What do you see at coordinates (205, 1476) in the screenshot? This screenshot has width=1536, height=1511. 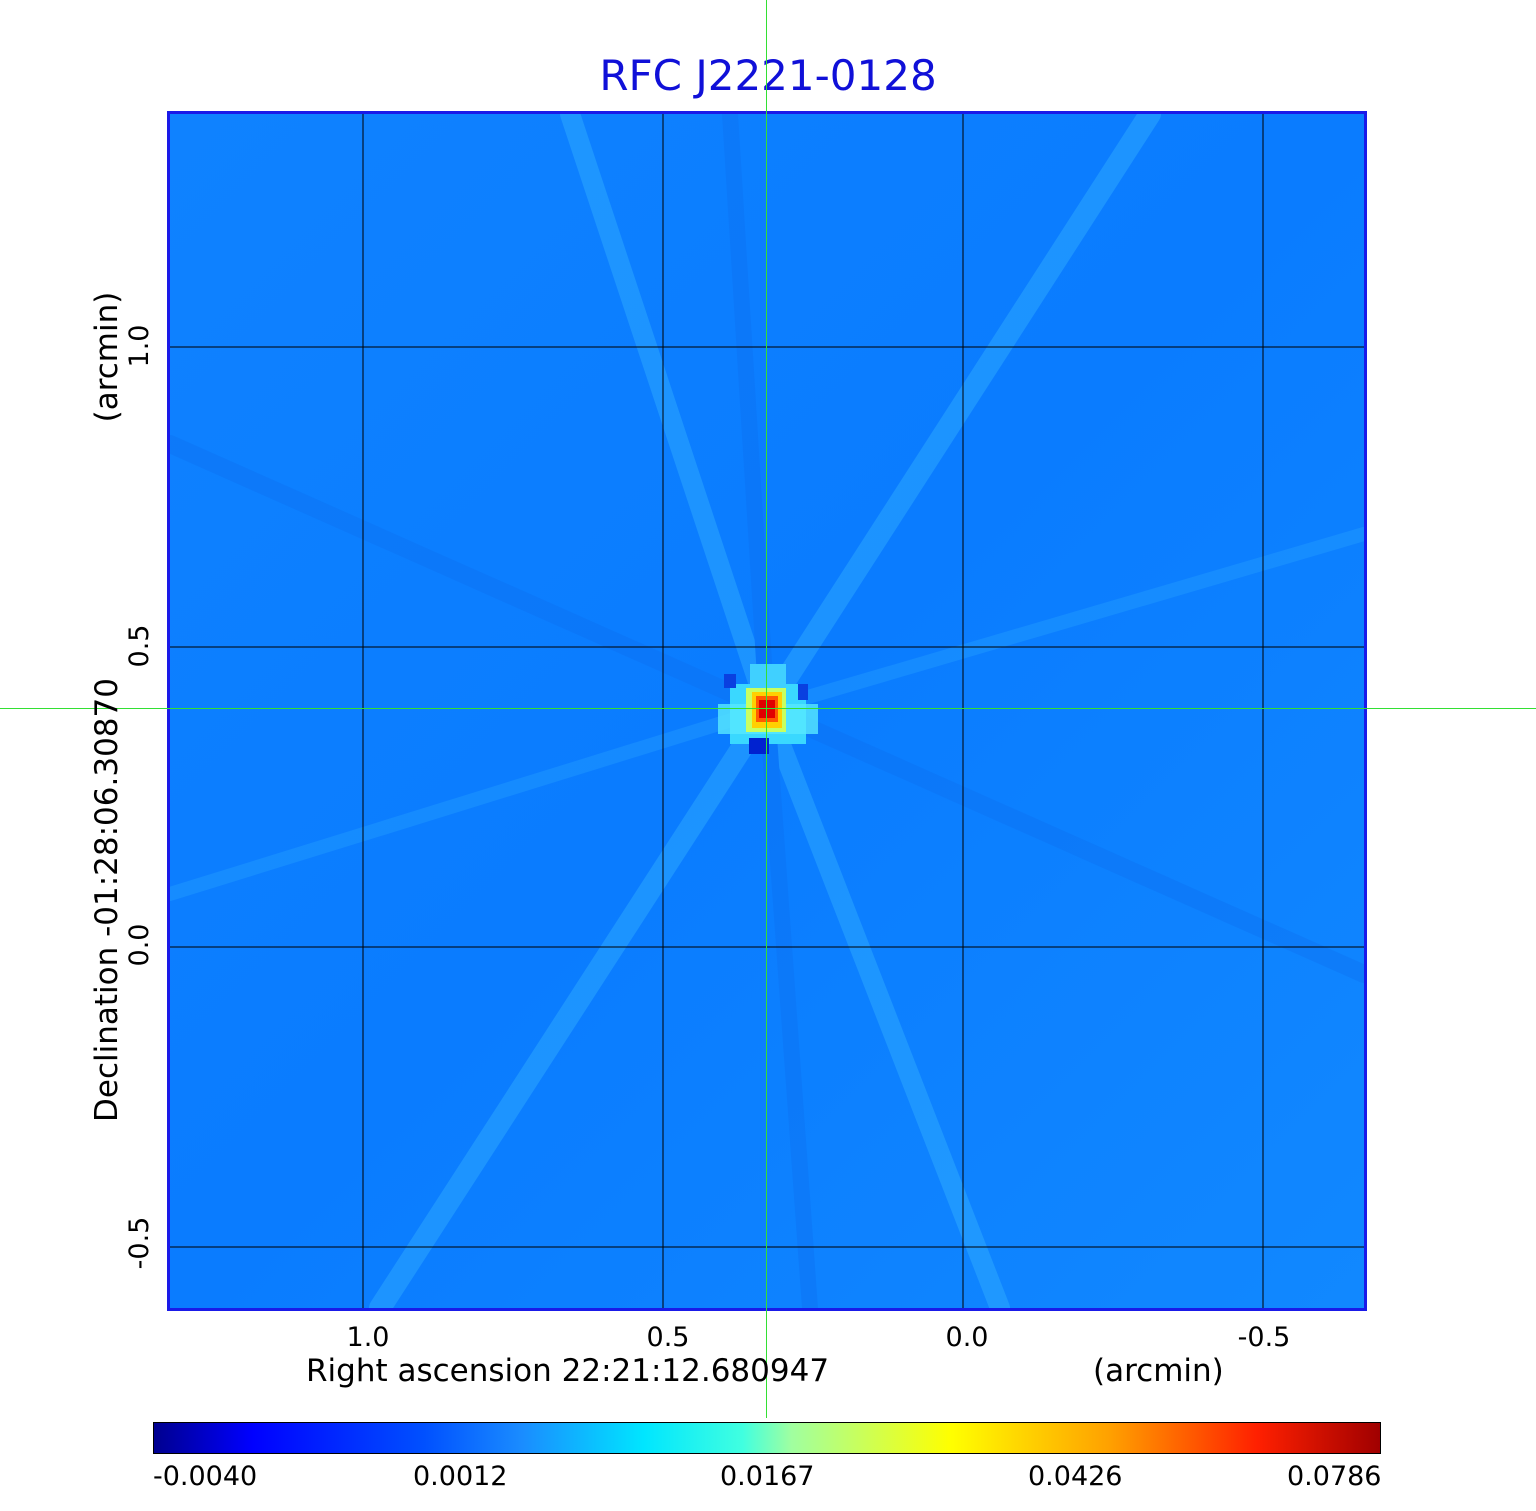 I see `colorbar-tick-label: -0.0040` at bounding box center [205, 1476].